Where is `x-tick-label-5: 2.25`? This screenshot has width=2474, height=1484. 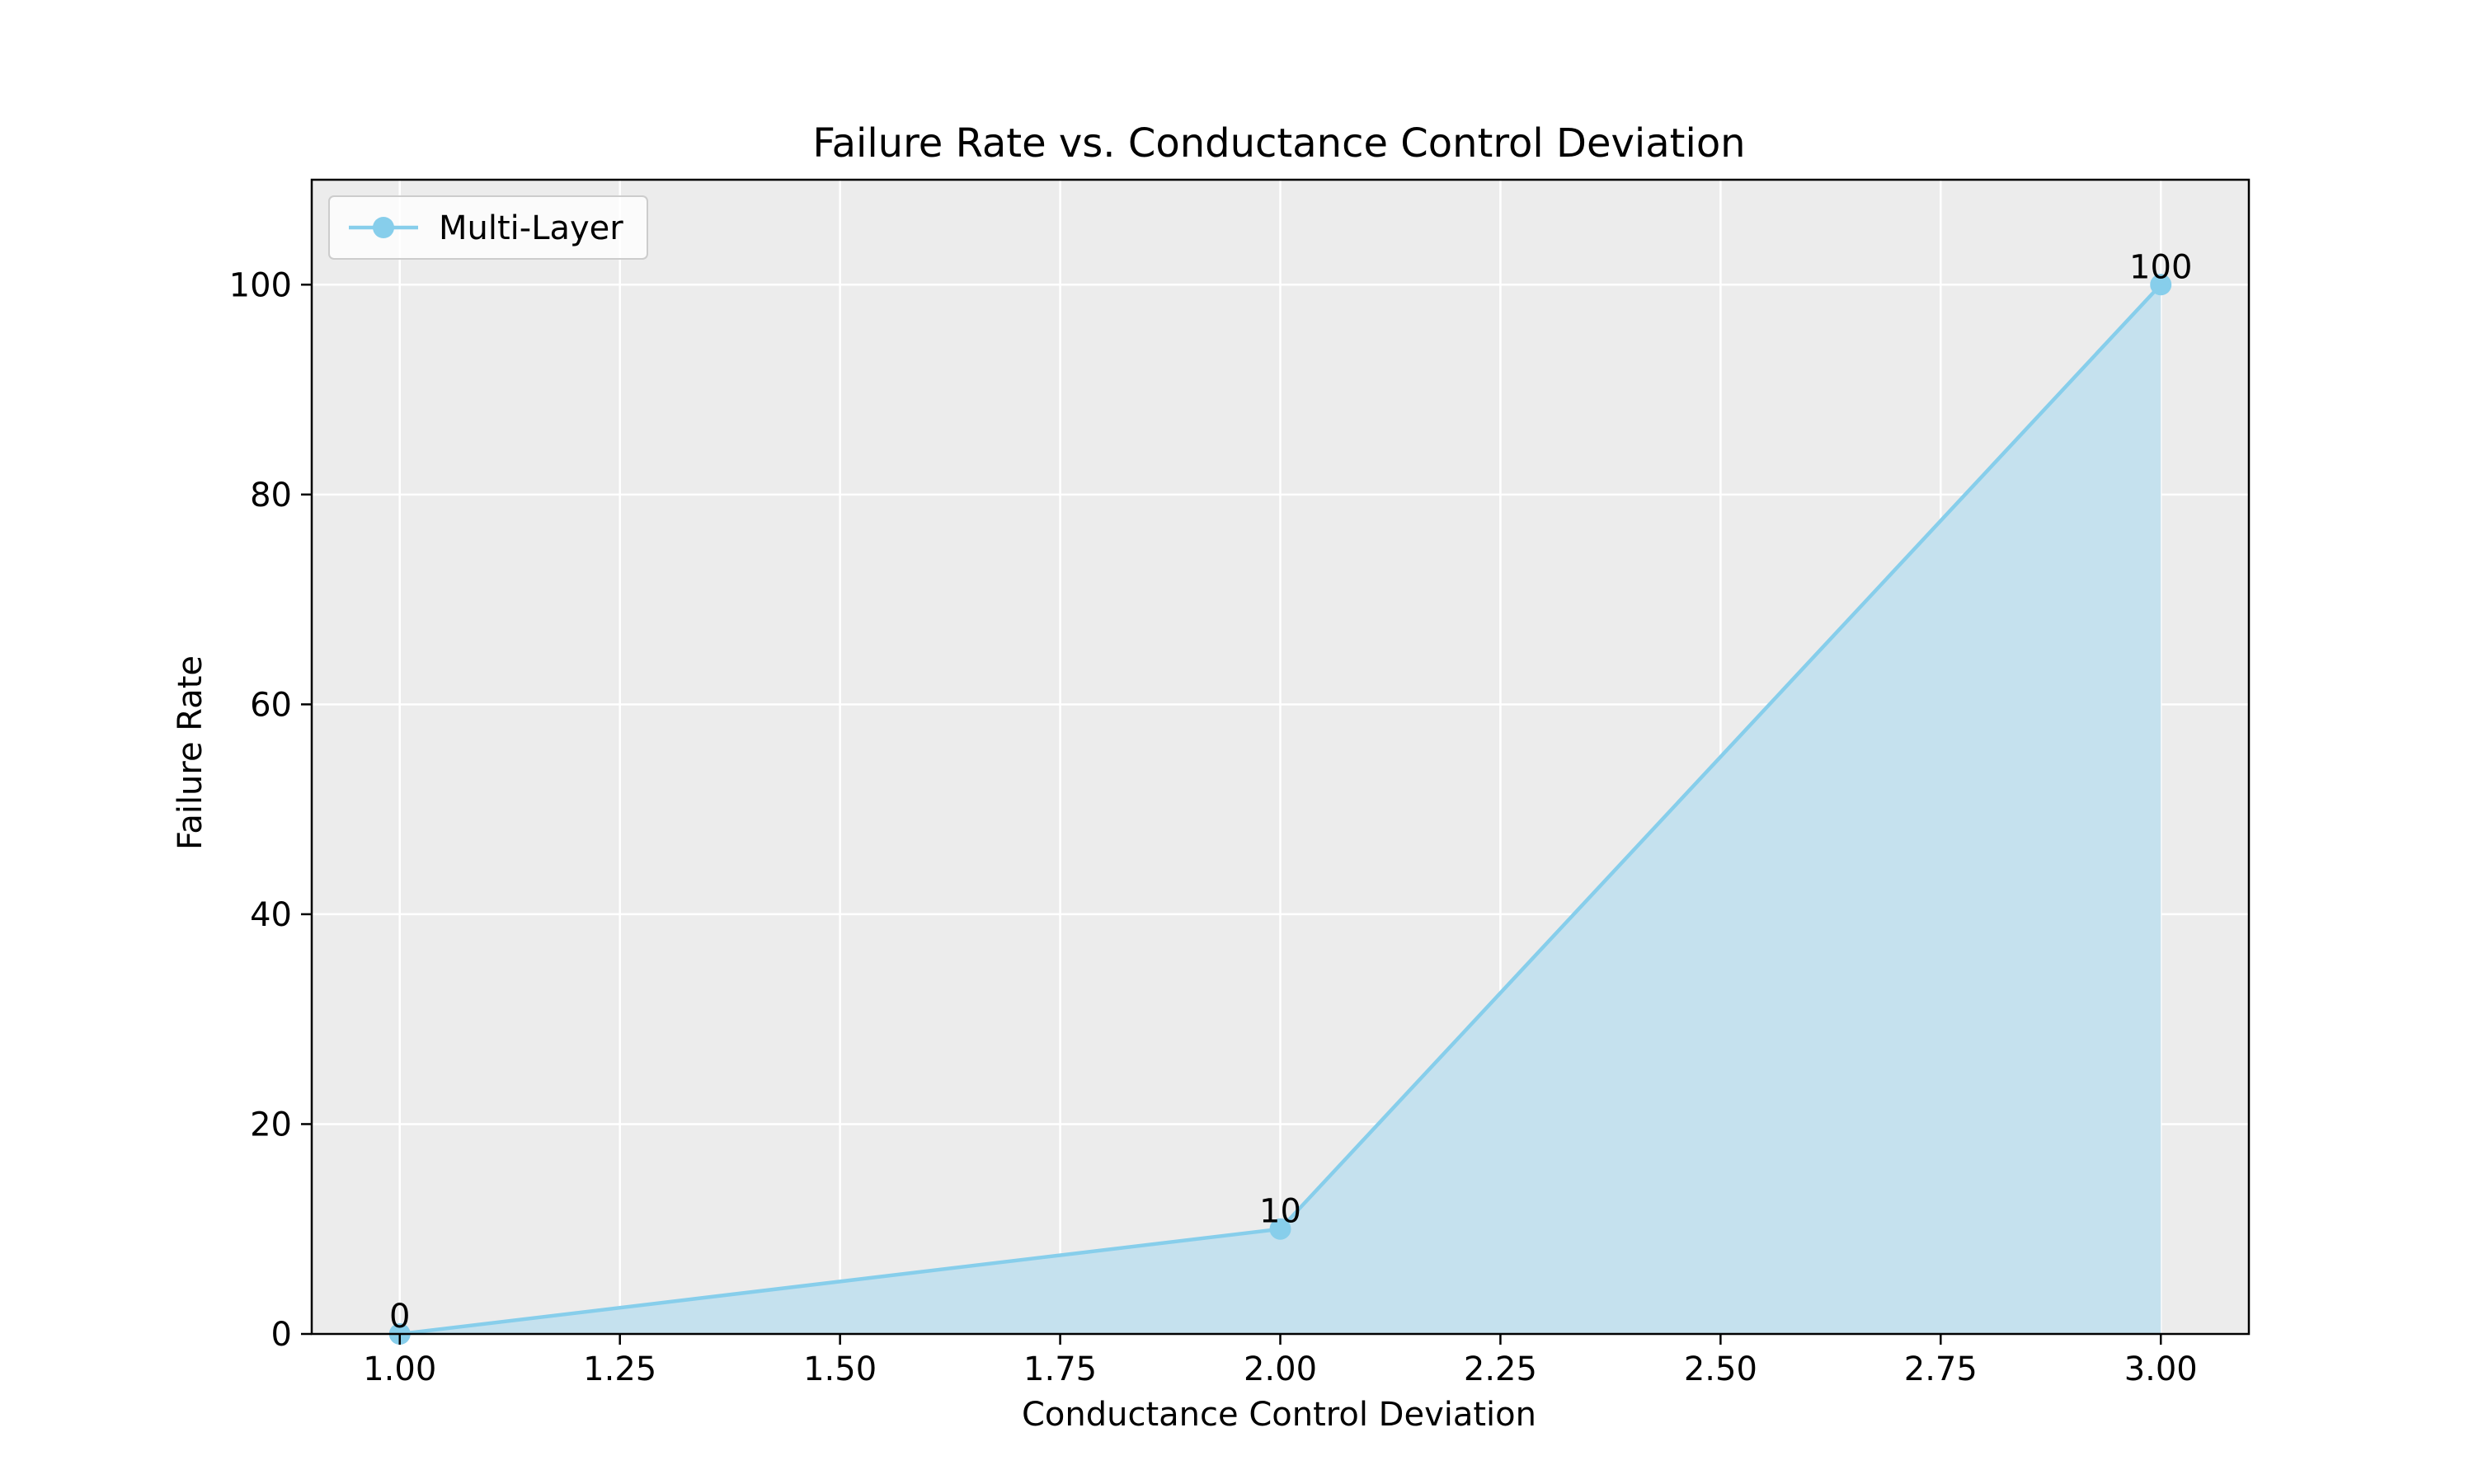
x-tick-label-5: 2.25 is located at coordinates (1500, 1369).